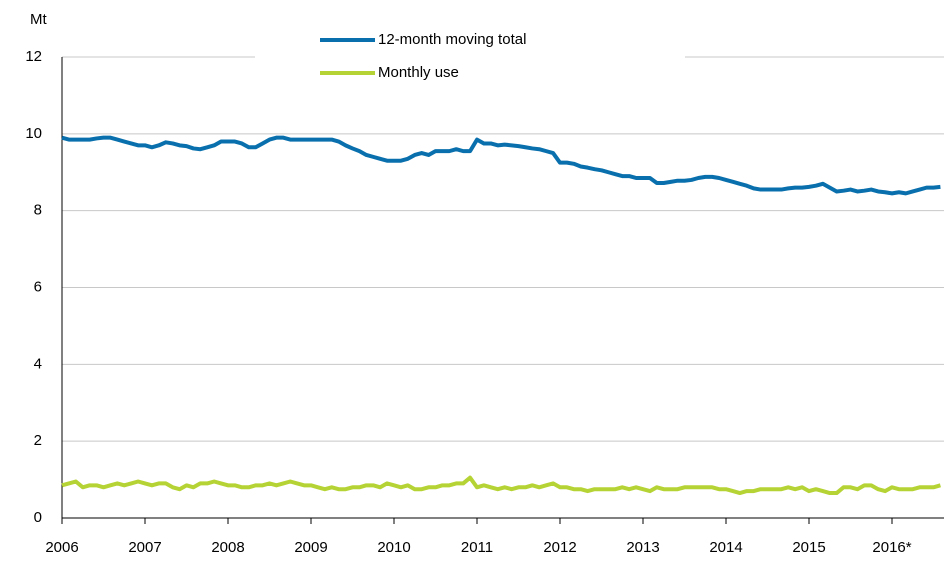 The image size is (944, 561). Describe the element at coordinates (38, 210) in the screenshot. I see `y-tick-label: 8` at that location.